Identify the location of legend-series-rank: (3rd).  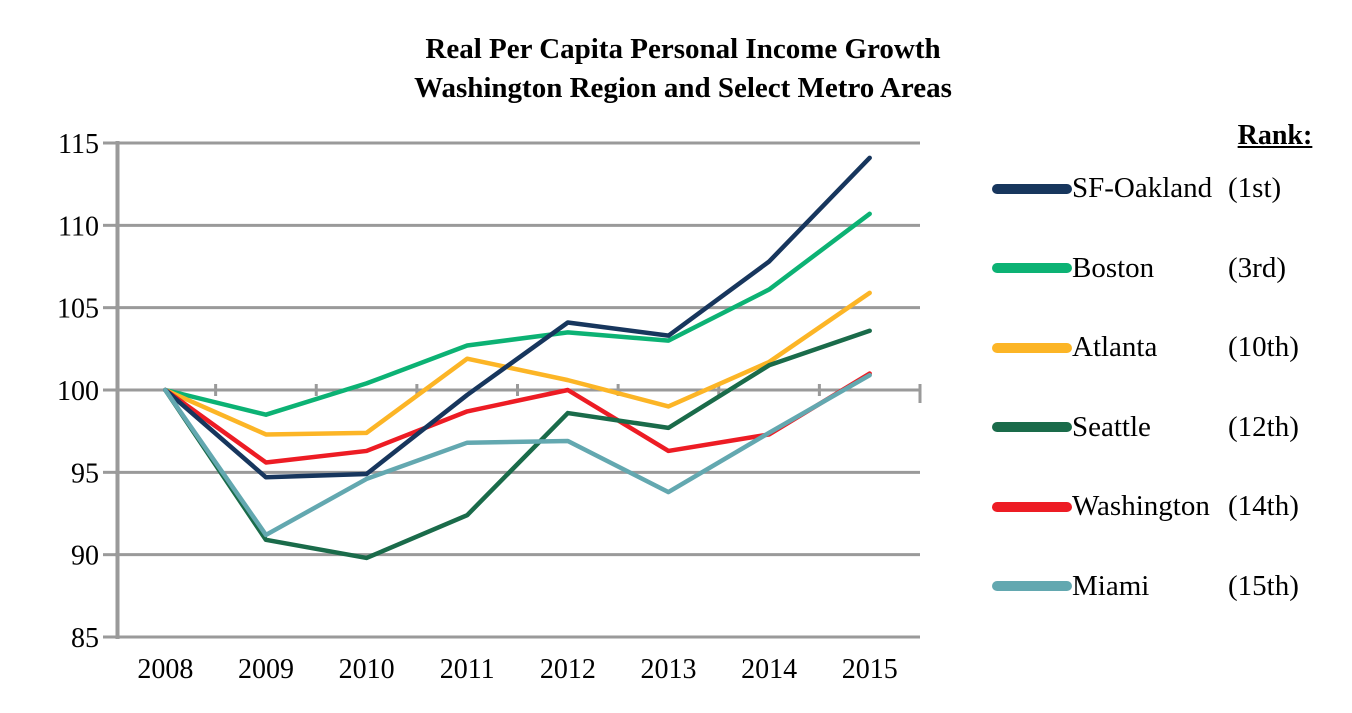
(1257, 267).